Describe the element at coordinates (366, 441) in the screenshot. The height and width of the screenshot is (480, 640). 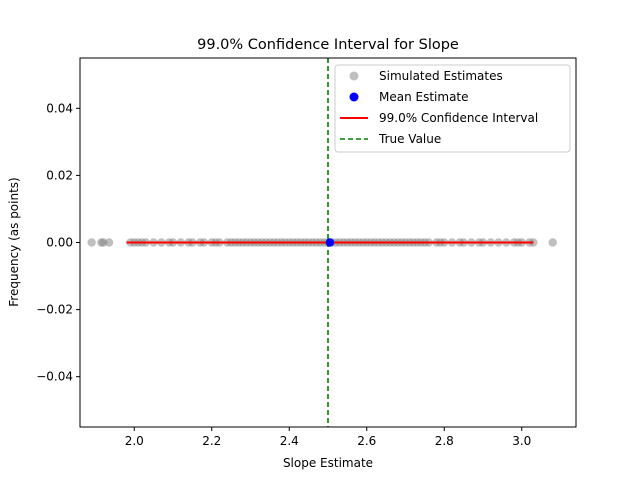
I see `x-tick-label: 2.6` at that location.